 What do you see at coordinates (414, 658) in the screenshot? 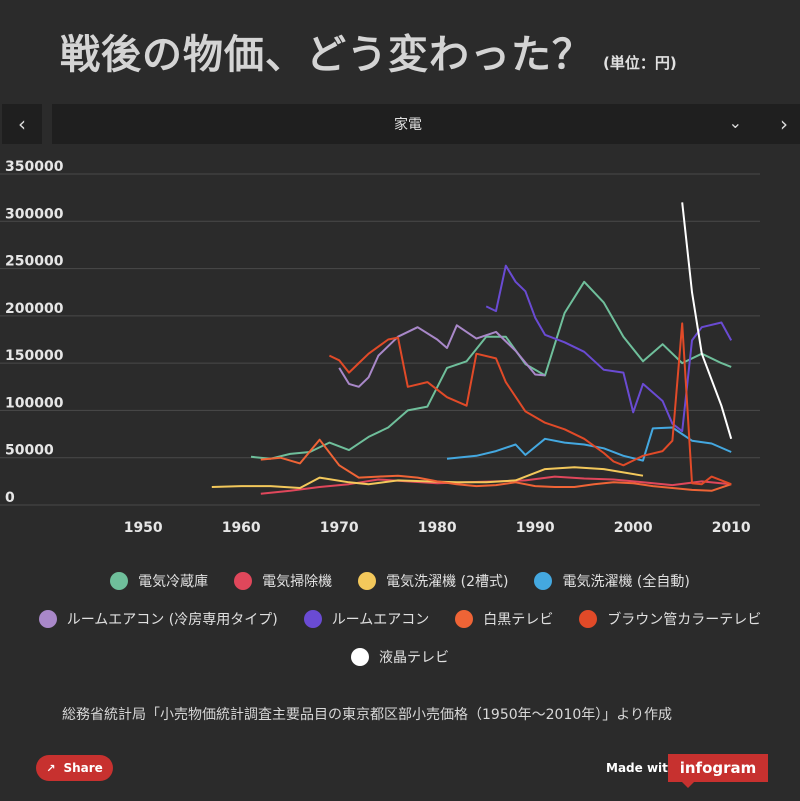
I see `legend-label: 液晶テレビ` at bounding box center [414, 658].